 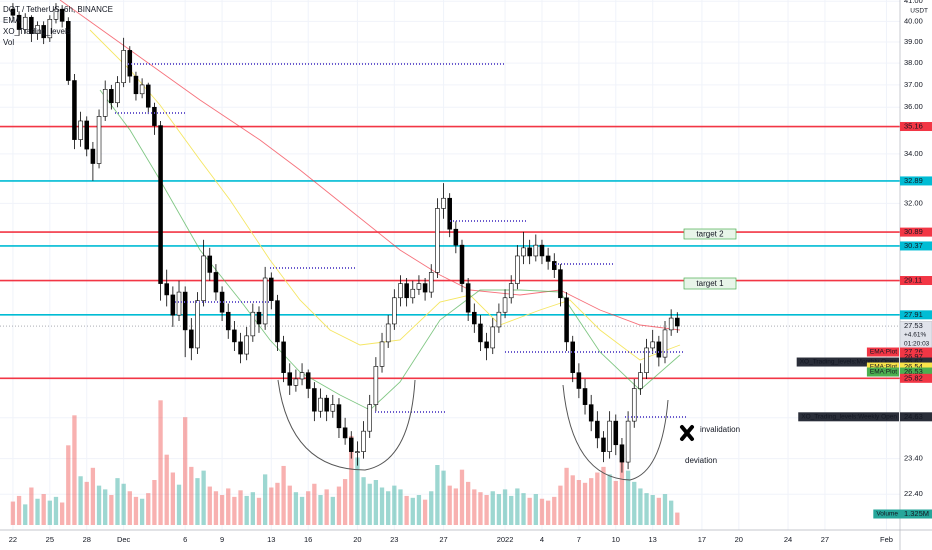 I want to click on y-tick-label: 40.00, so click(x=913, y=20).